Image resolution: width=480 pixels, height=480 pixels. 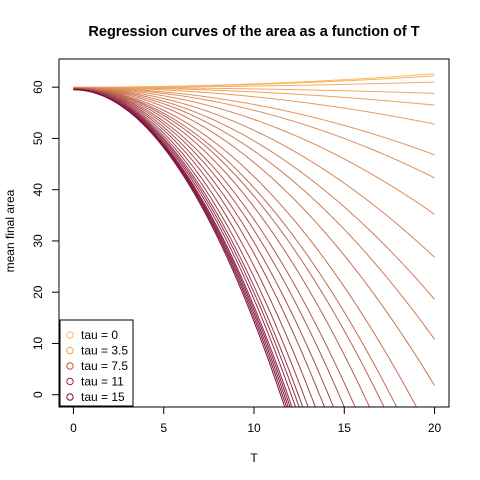 What do you see at coordinates (103, 397) in the screenshot?
I see `legend-label: tau = 15` at bounding box center [103, 397].